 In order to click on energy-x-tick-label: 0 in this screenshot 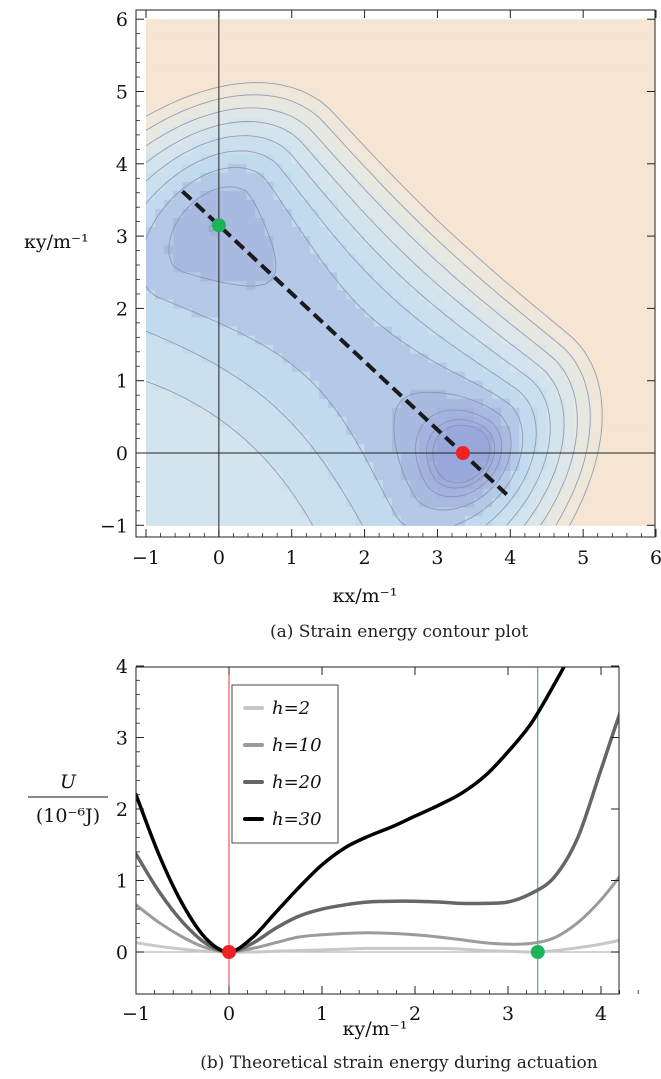, I will do `click(229, 1014)`.